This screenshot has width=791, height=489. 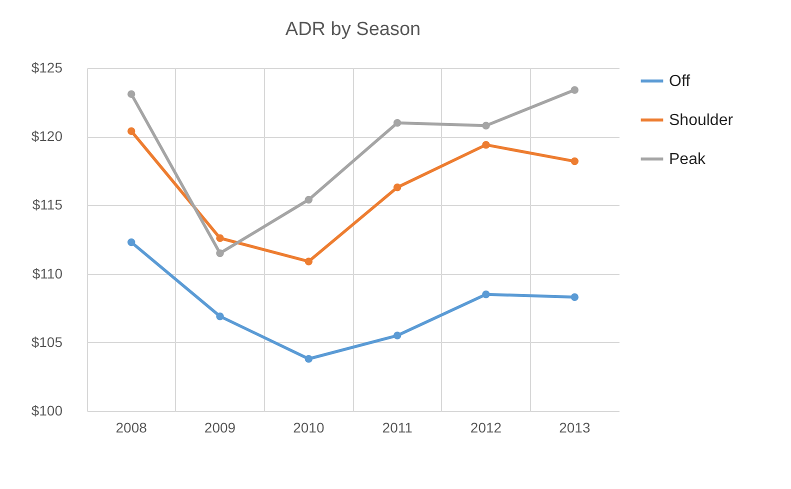 I want to click on y-tick-label: $105, so click(x=47, y=342).